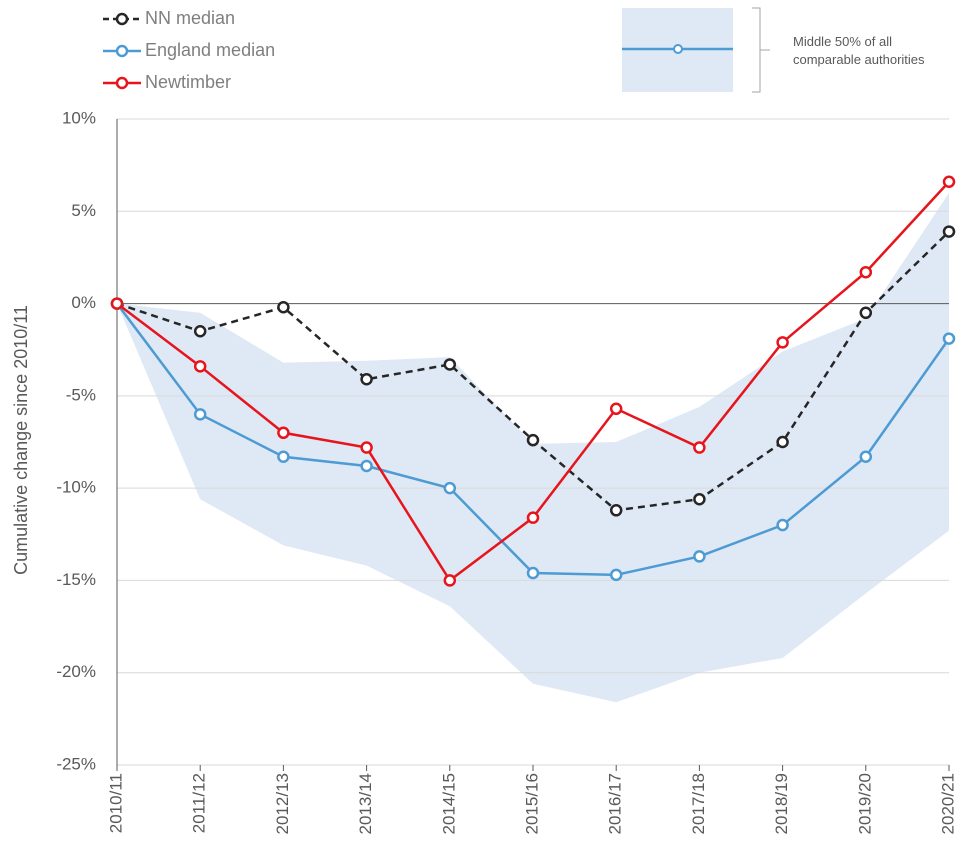  What do you see at coordinates (210, 50) in the screenshot?
I see `legend-label: England median` at bounding box center [210, 50].